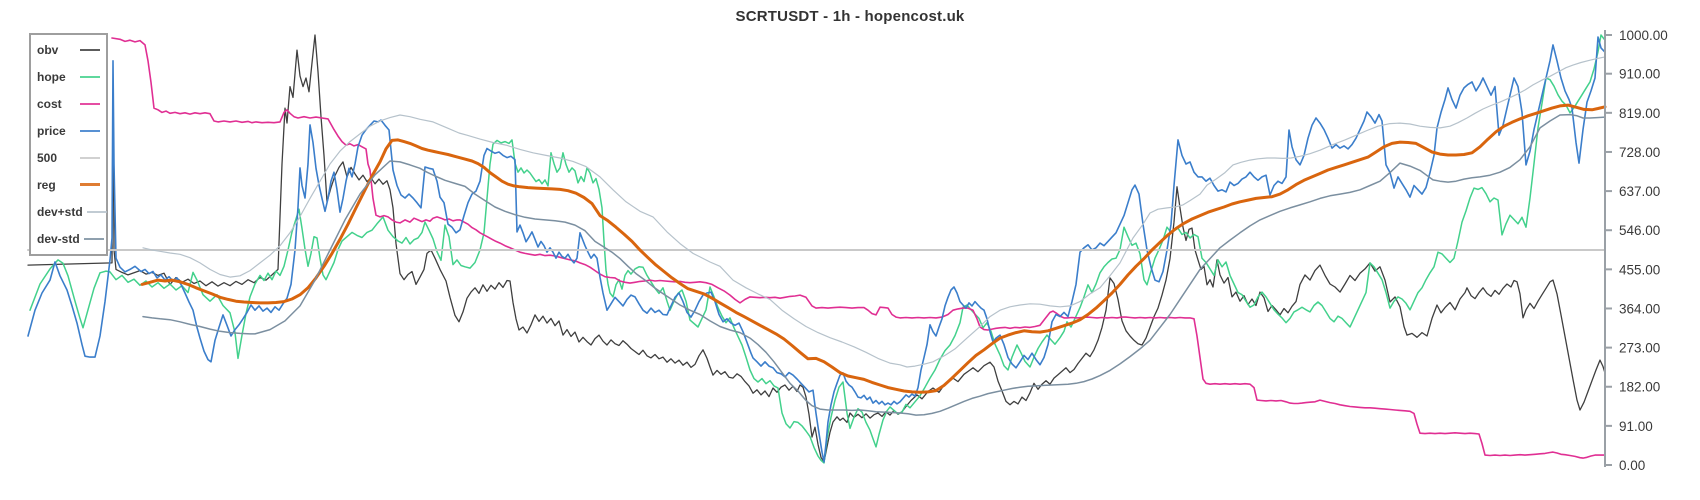 The width and height of the screenshot is (1700, 500). I want to click on legend-item-price: price, so click(68, 131).